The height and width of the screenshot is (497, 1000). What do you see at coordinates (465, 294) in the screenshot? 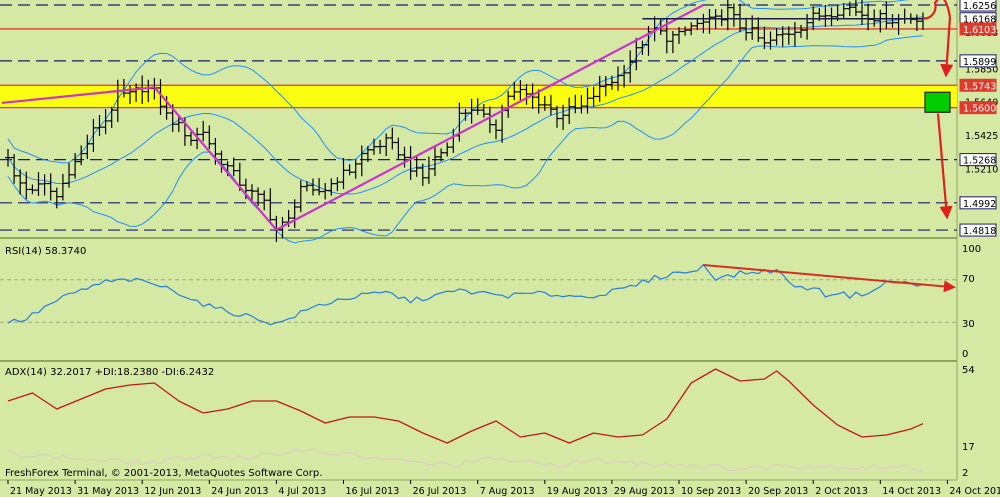
I see `rsi-line` at bounding box center [465, 294].